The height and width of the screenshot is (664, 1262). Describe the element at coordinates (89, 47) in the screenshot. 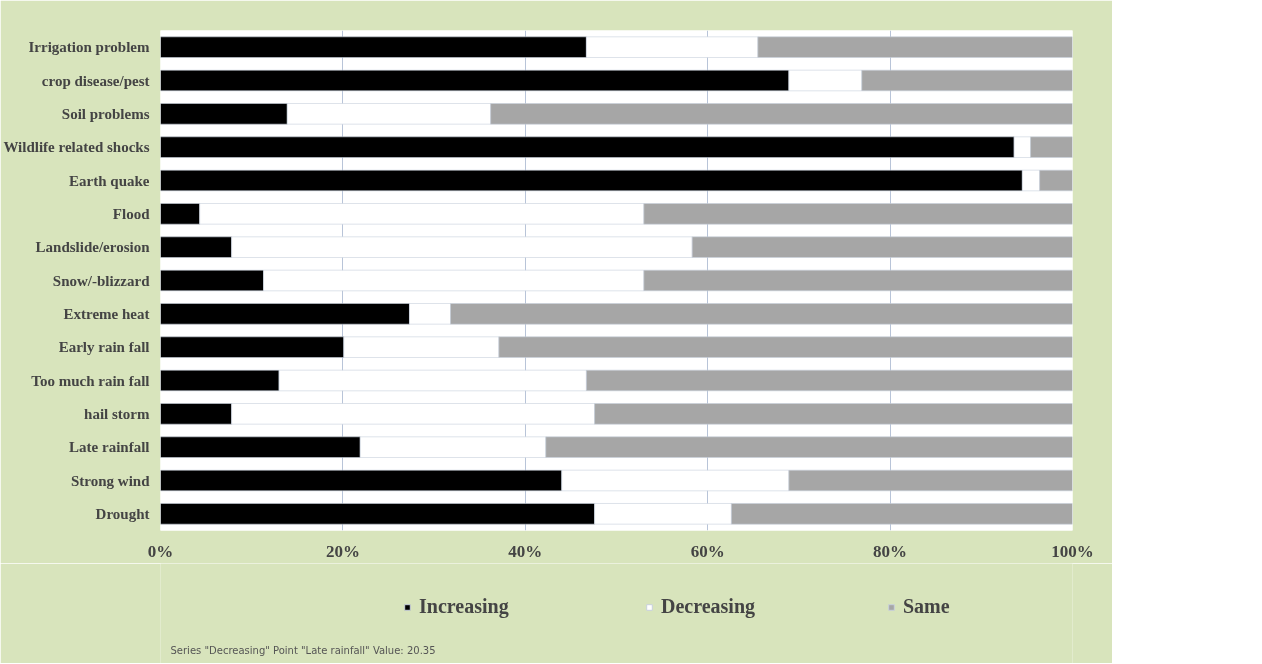

I see `y-tick-label: Irrigation problem` at that location.